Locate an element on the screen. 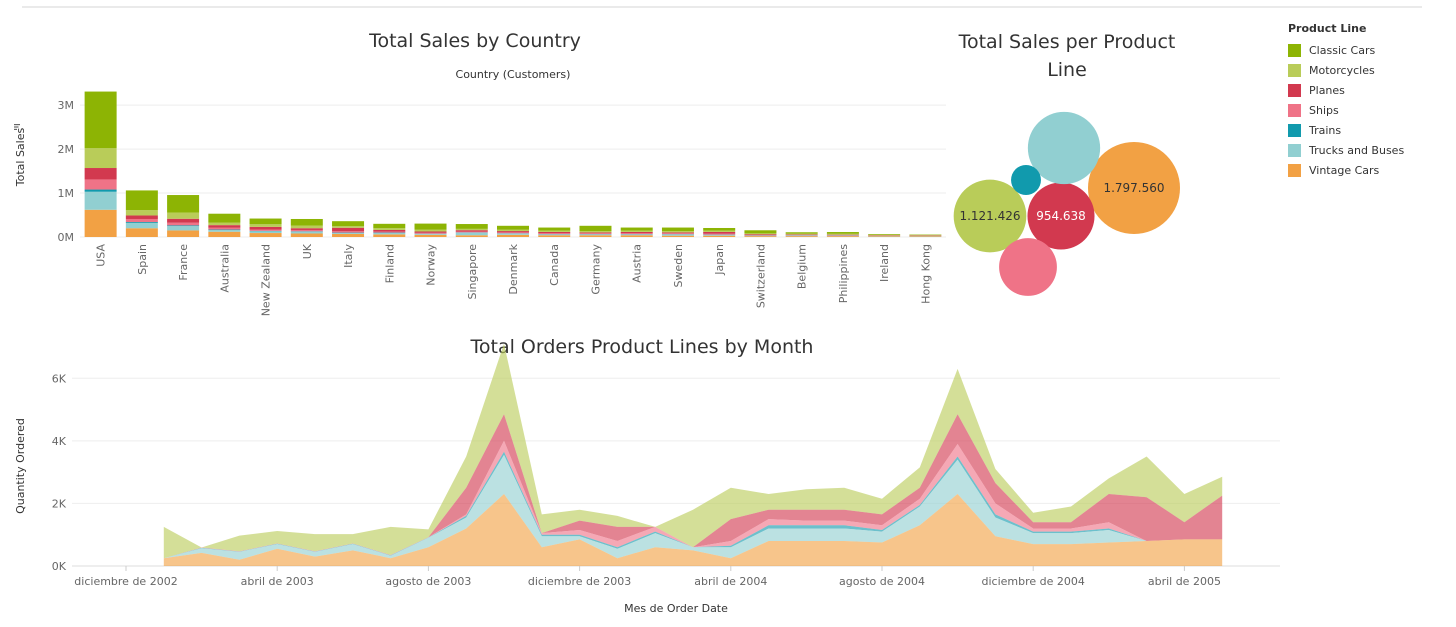 Image resolution: width=1456 pixels, height=627 pixels. bar-segment-switzerland-classic-cars is located at coordinates (760, 232).